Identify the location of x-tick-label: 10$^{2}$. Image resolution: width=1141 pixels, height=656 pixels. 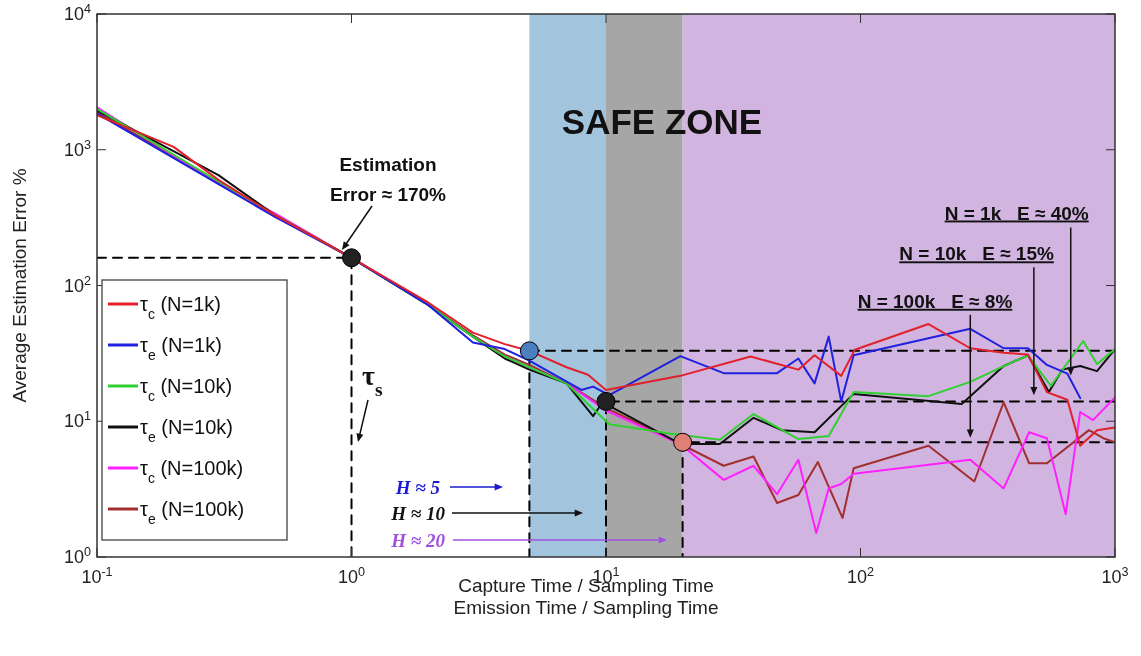
(860, 576).